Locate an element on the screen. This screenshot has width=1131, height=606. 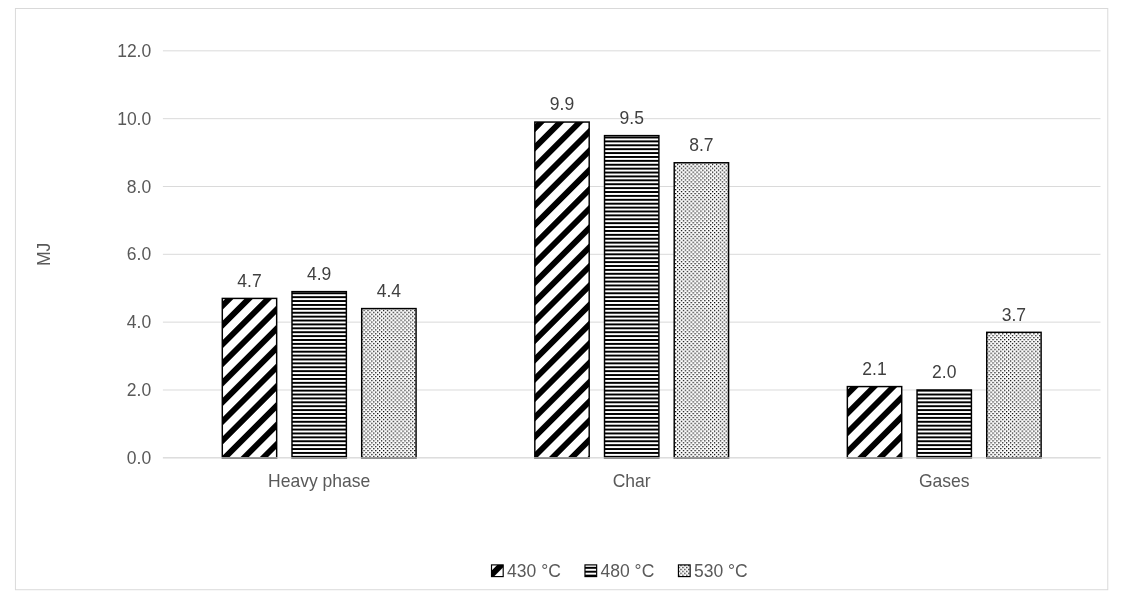
x-tick-label: Char is located at coordinates (631, 481).